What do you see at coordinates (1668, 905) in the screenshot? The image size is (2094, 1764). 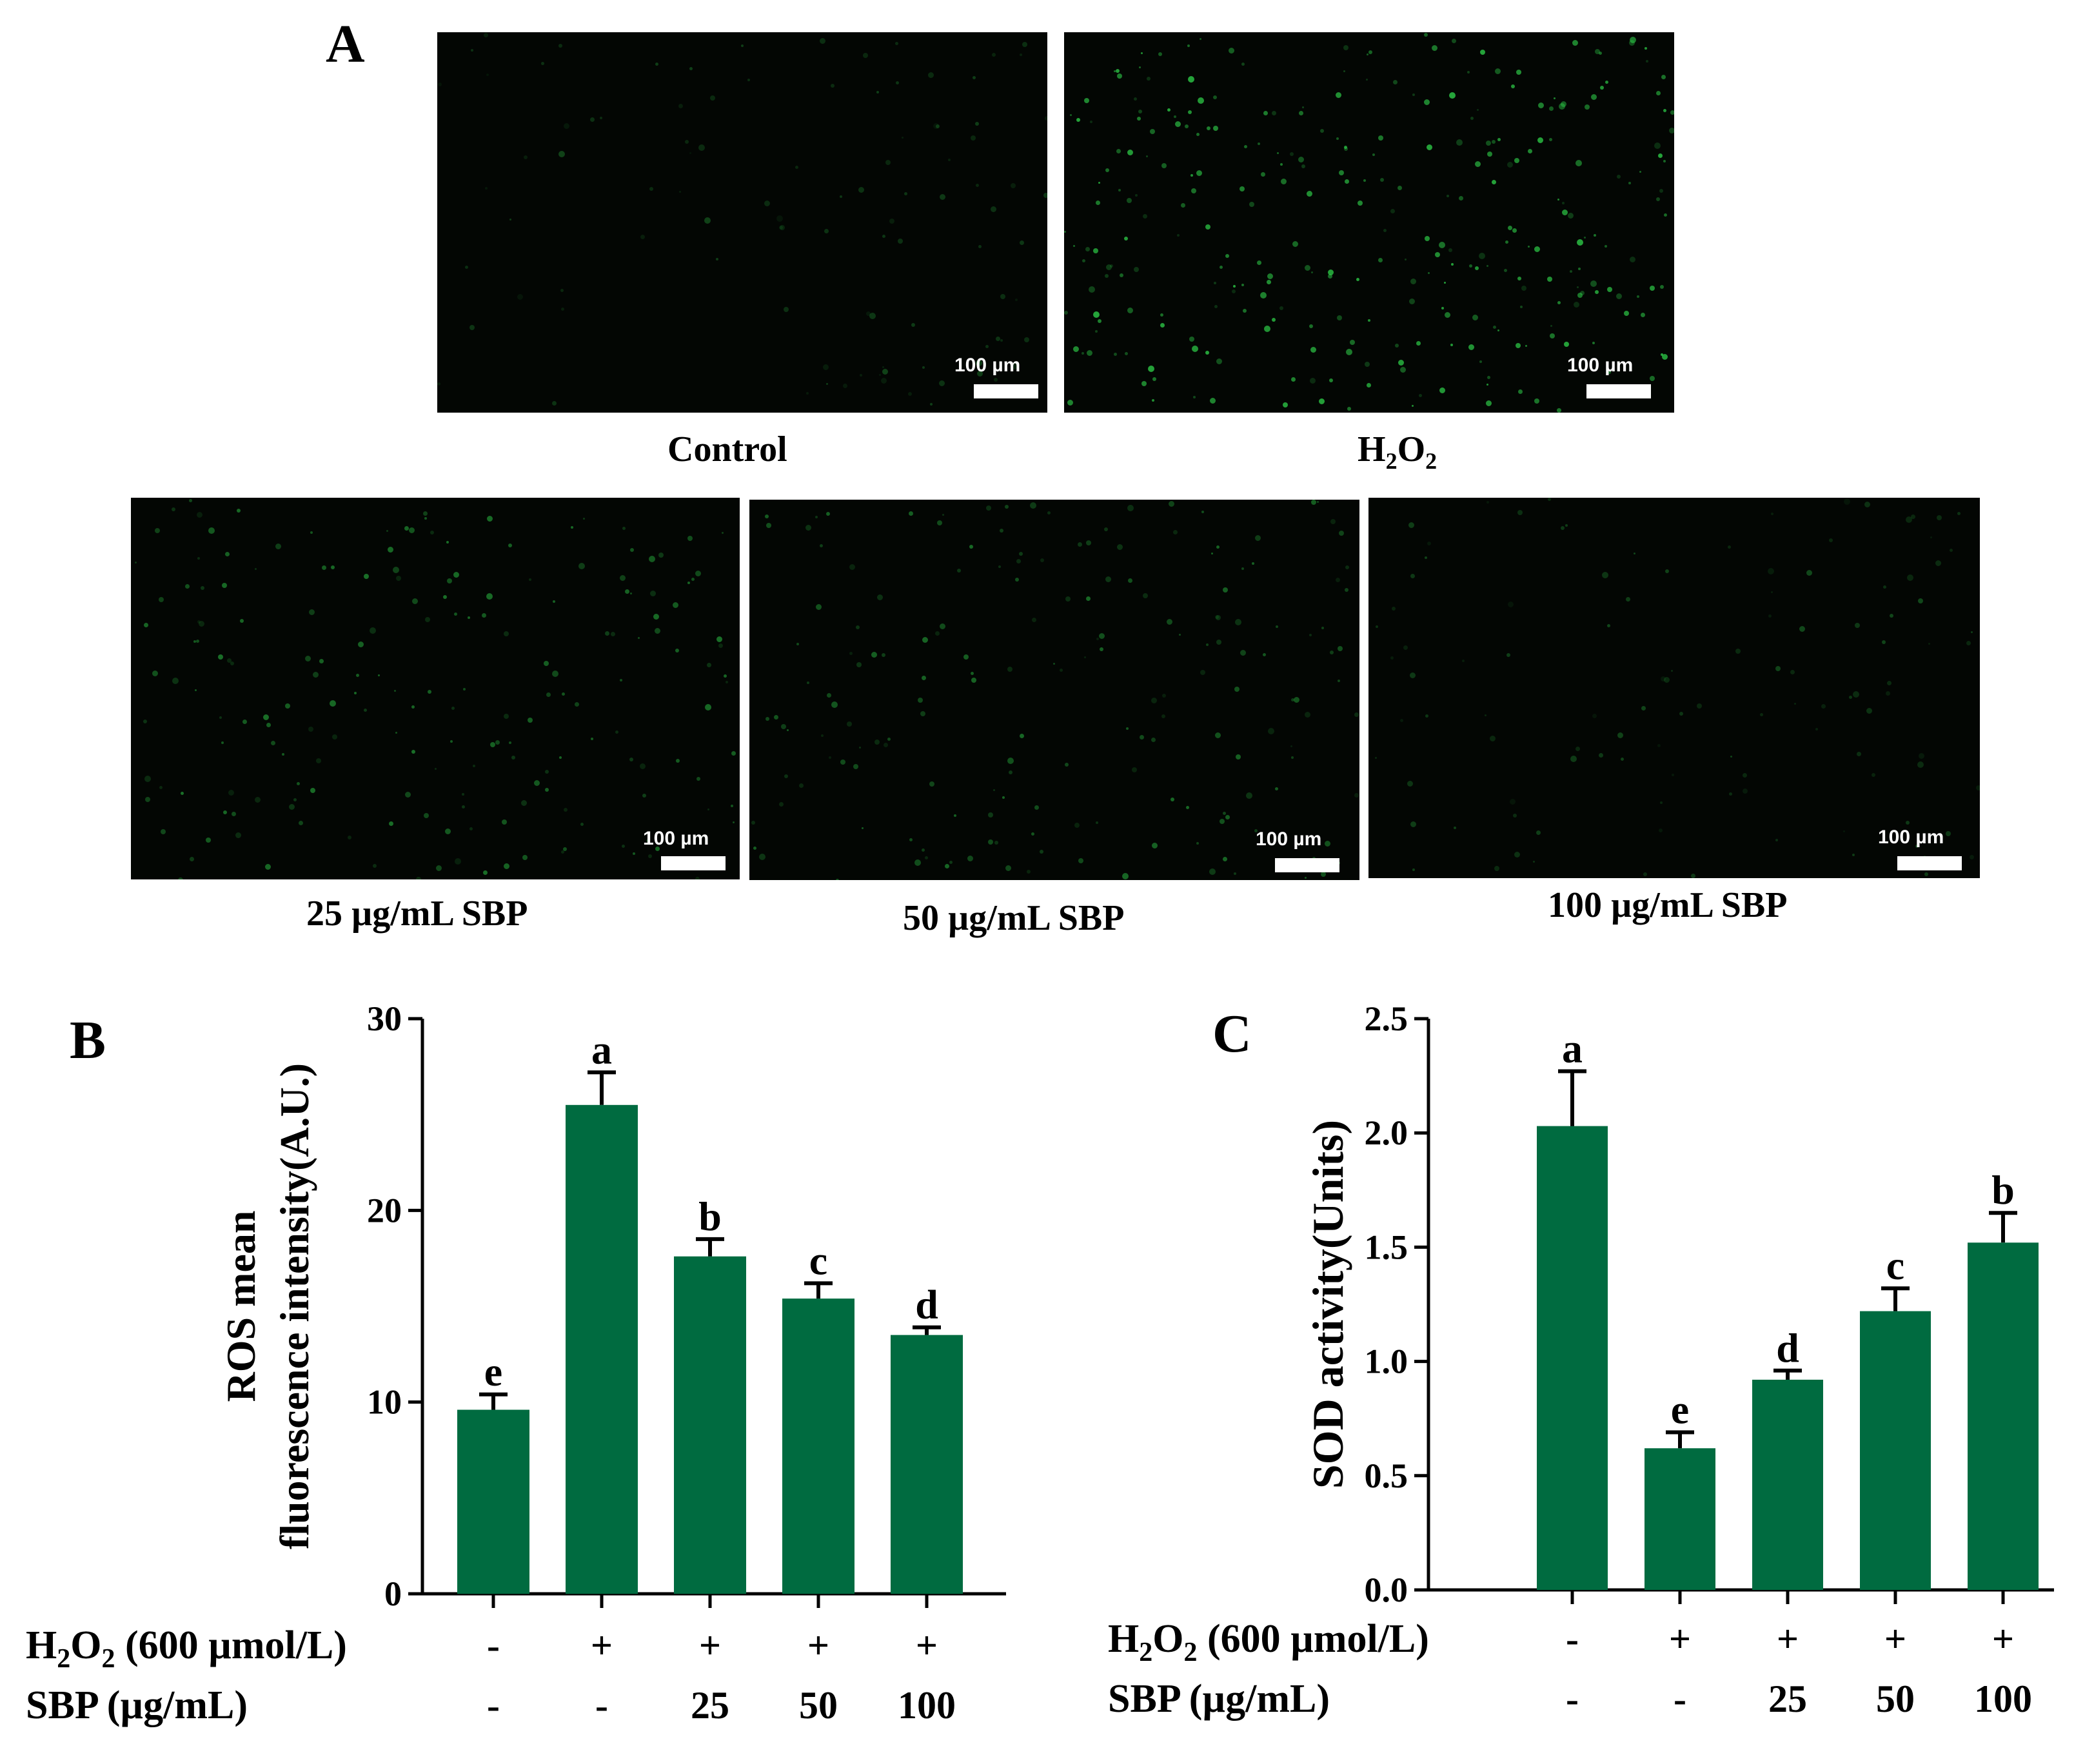 I see `caption-100-sbp: 100 µg/mL SBP` at bounding box center [1668, 905].